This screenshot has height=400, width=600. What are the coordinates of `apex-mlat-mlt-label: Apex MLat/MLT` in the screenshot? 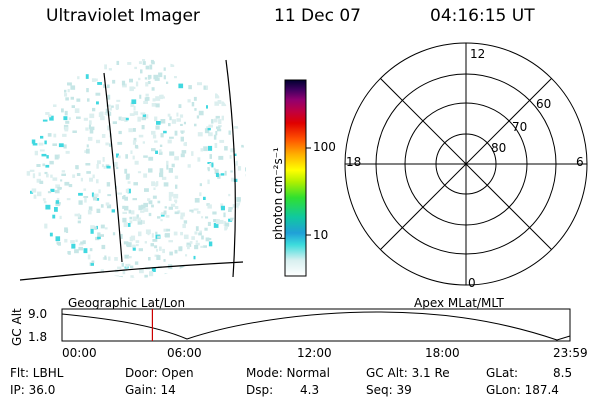 It's located at (459, 303).